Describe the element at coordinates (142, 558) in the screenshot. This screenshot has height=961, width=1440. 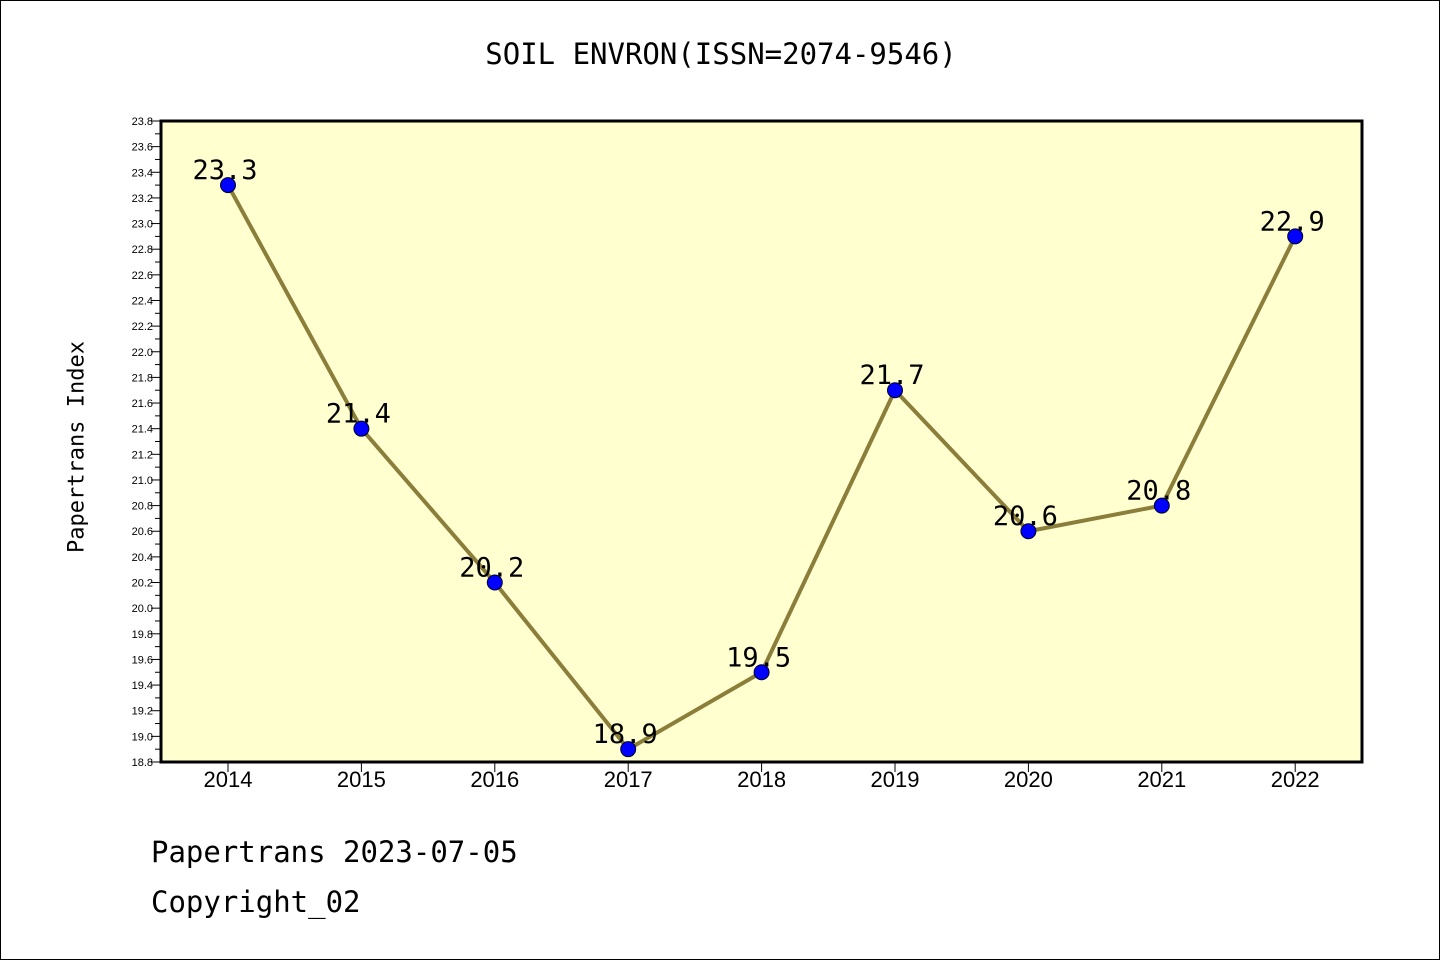
I see `y-tick-label: 20.4` at that location.